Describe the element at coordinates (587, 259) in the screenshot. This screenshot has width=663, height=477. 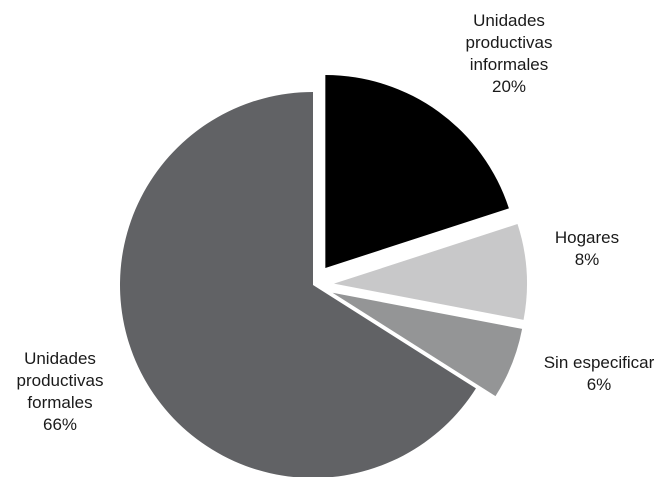
I see `slice-value-label: 8%` at that location.